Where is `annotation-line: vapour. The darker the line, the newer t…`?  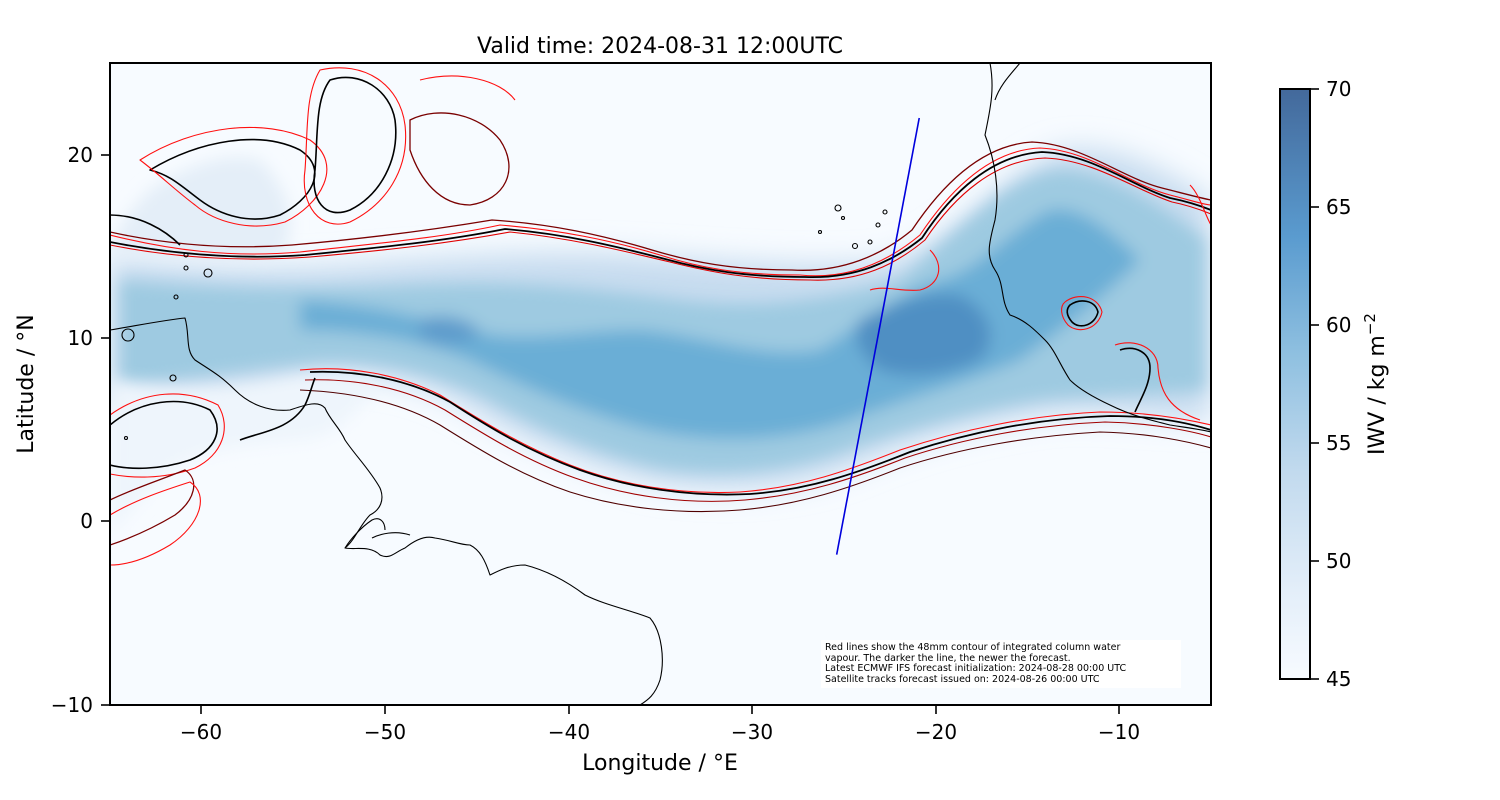
annotation-line: vapour. The darker the line, the newer t… is located at coordinates (948, 658).